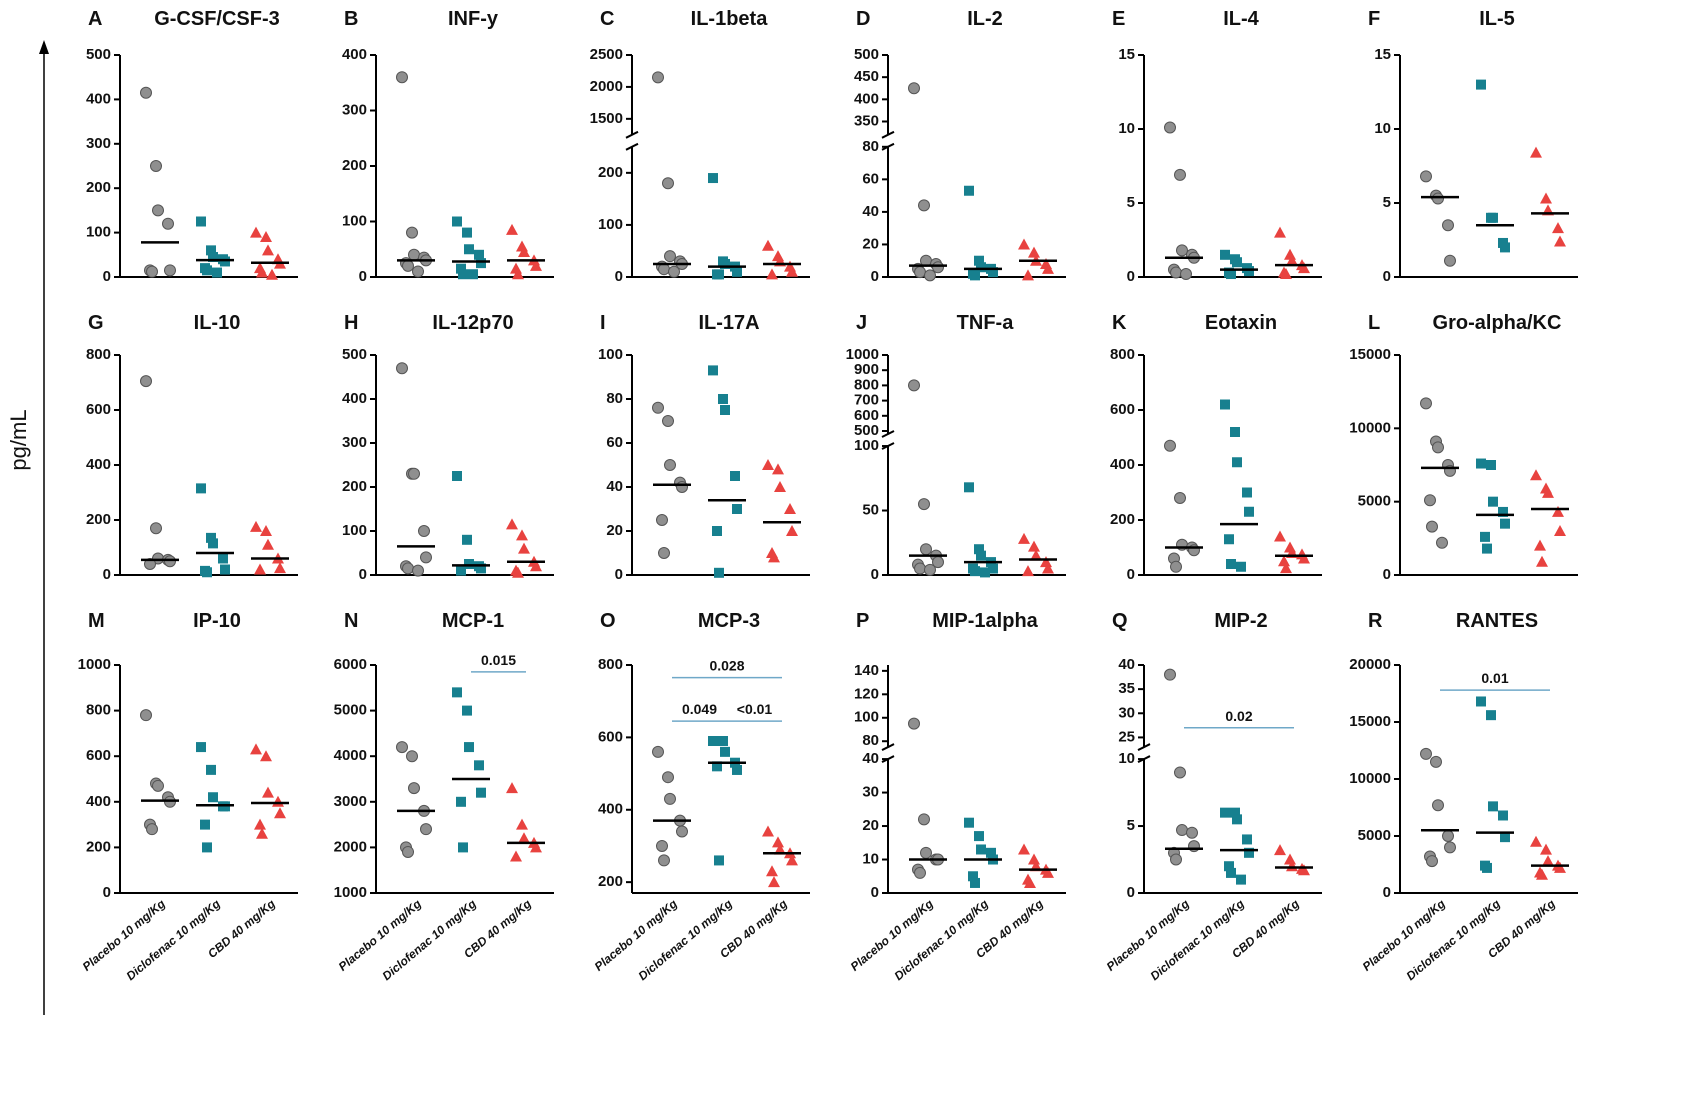 This screenshot has width=1701, height=1112. I want to click on y-tick-label: 5, so click(1131, 202).